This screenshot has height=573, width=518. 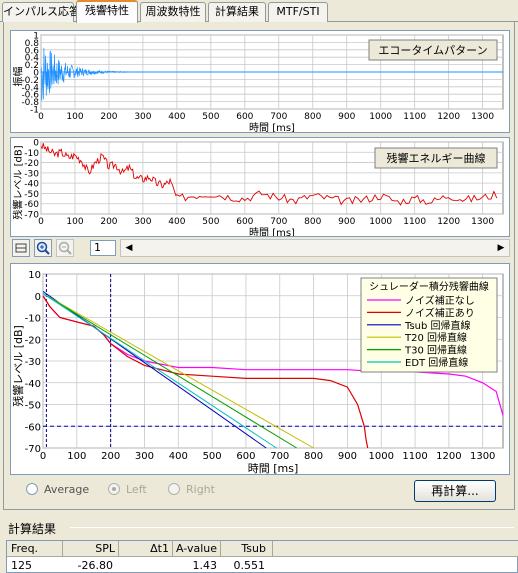 What do you see at coordinates (414, 222) in the screenshot?
I see `x-tick-label: 1100` at bounding box center [414, 222].